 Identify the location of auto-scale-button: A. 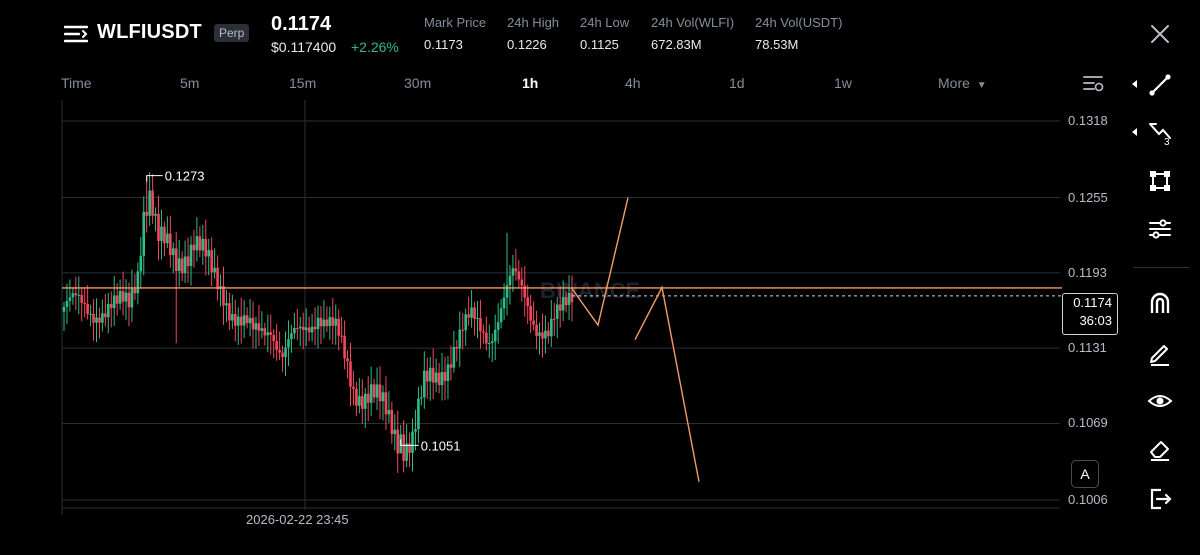
(1085, 474).